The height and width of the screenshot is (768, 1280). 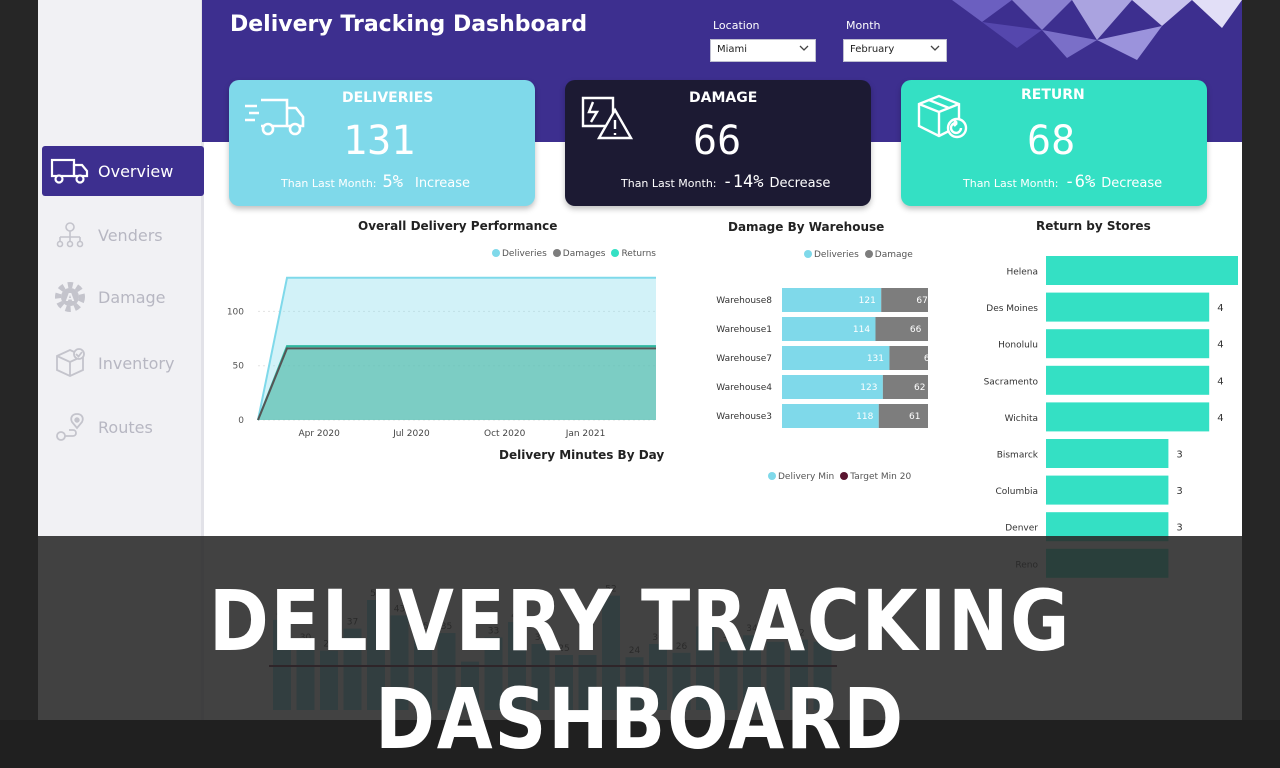 I want to click on kpi-card-return: RETURN 68 Than Last Month: -6% Decrease, so click(x=1054, y=143).